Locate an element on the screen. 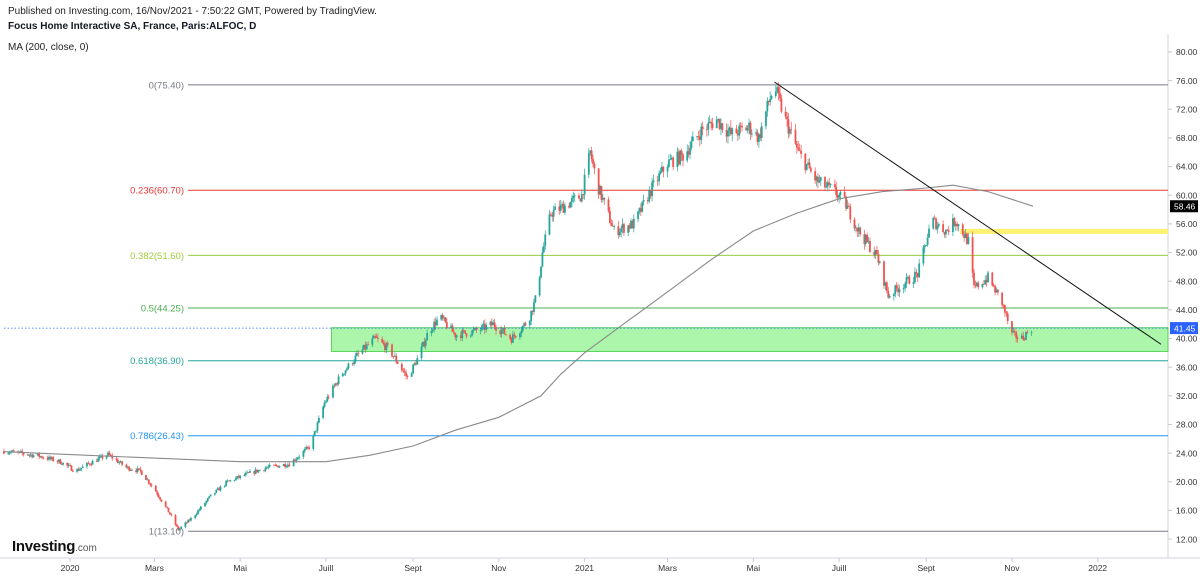 The image size is (1200, 576). fib-label: 0.786(26.43) is located at coordinates (157, 436).